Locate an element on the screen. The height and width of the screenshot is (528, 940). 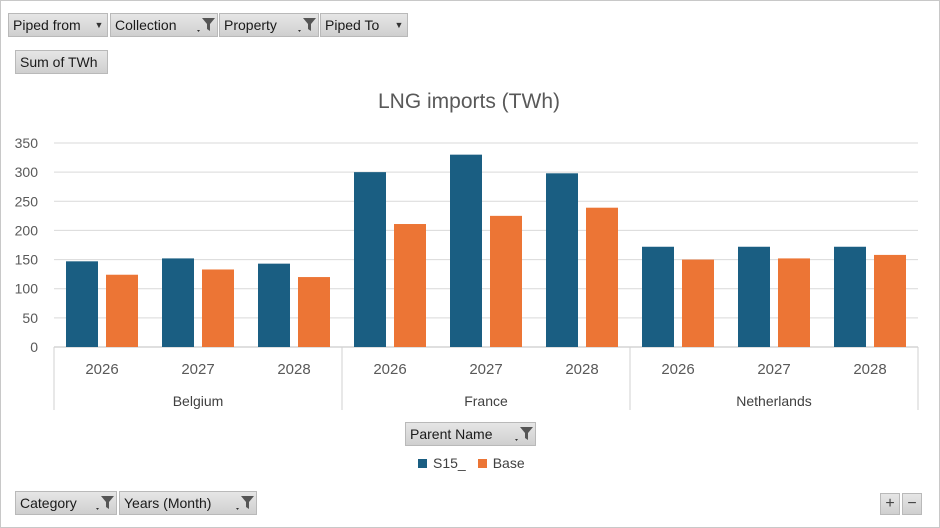
sum-of-twh-label: Sum of TWh is located at coordinates (59, 62).